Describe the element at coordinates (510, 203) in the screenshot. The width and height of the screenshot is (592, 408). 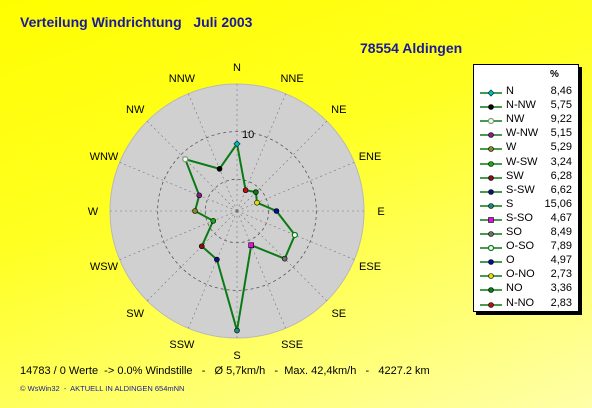
I see `legend-label: S` at that location.